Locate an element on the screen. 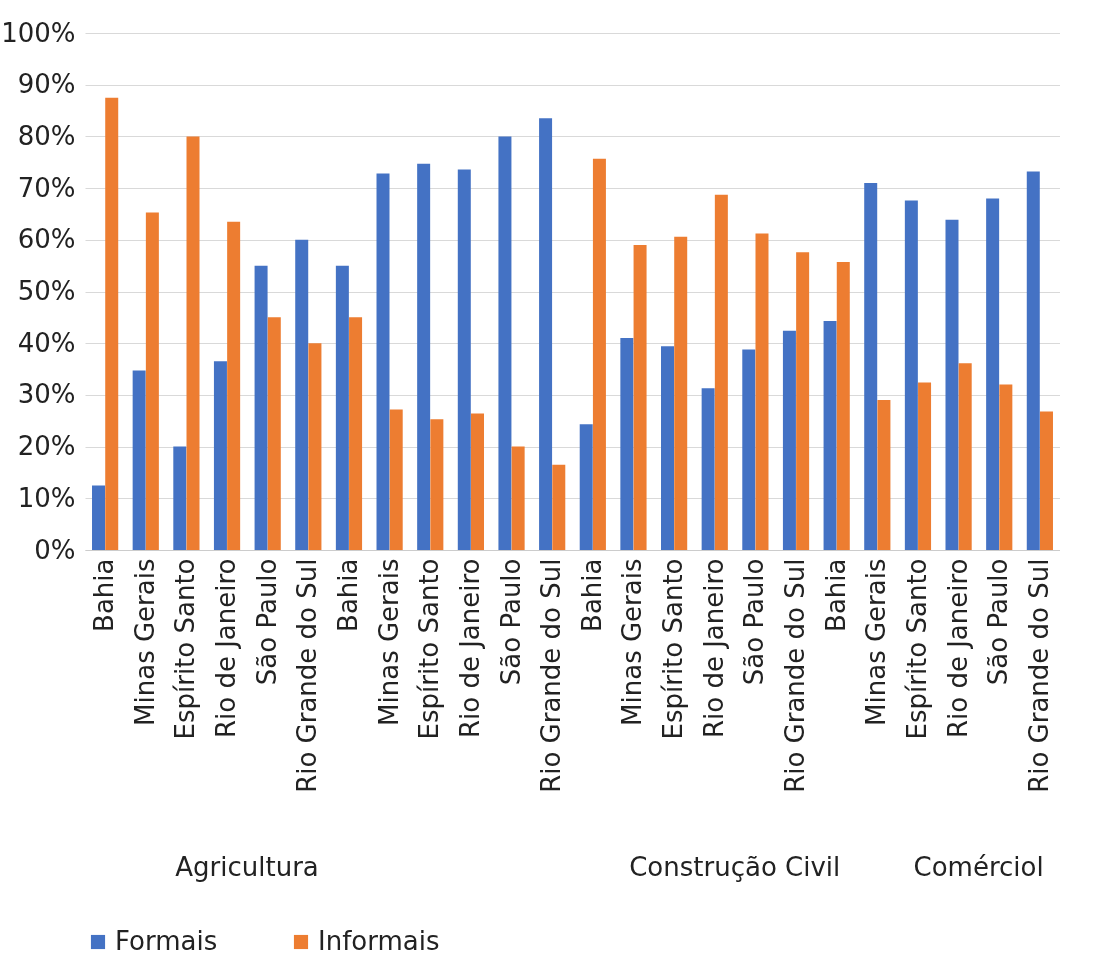 The image size is (1097, 980). y-tick-label: 90% is located at coordinates (46, 84).